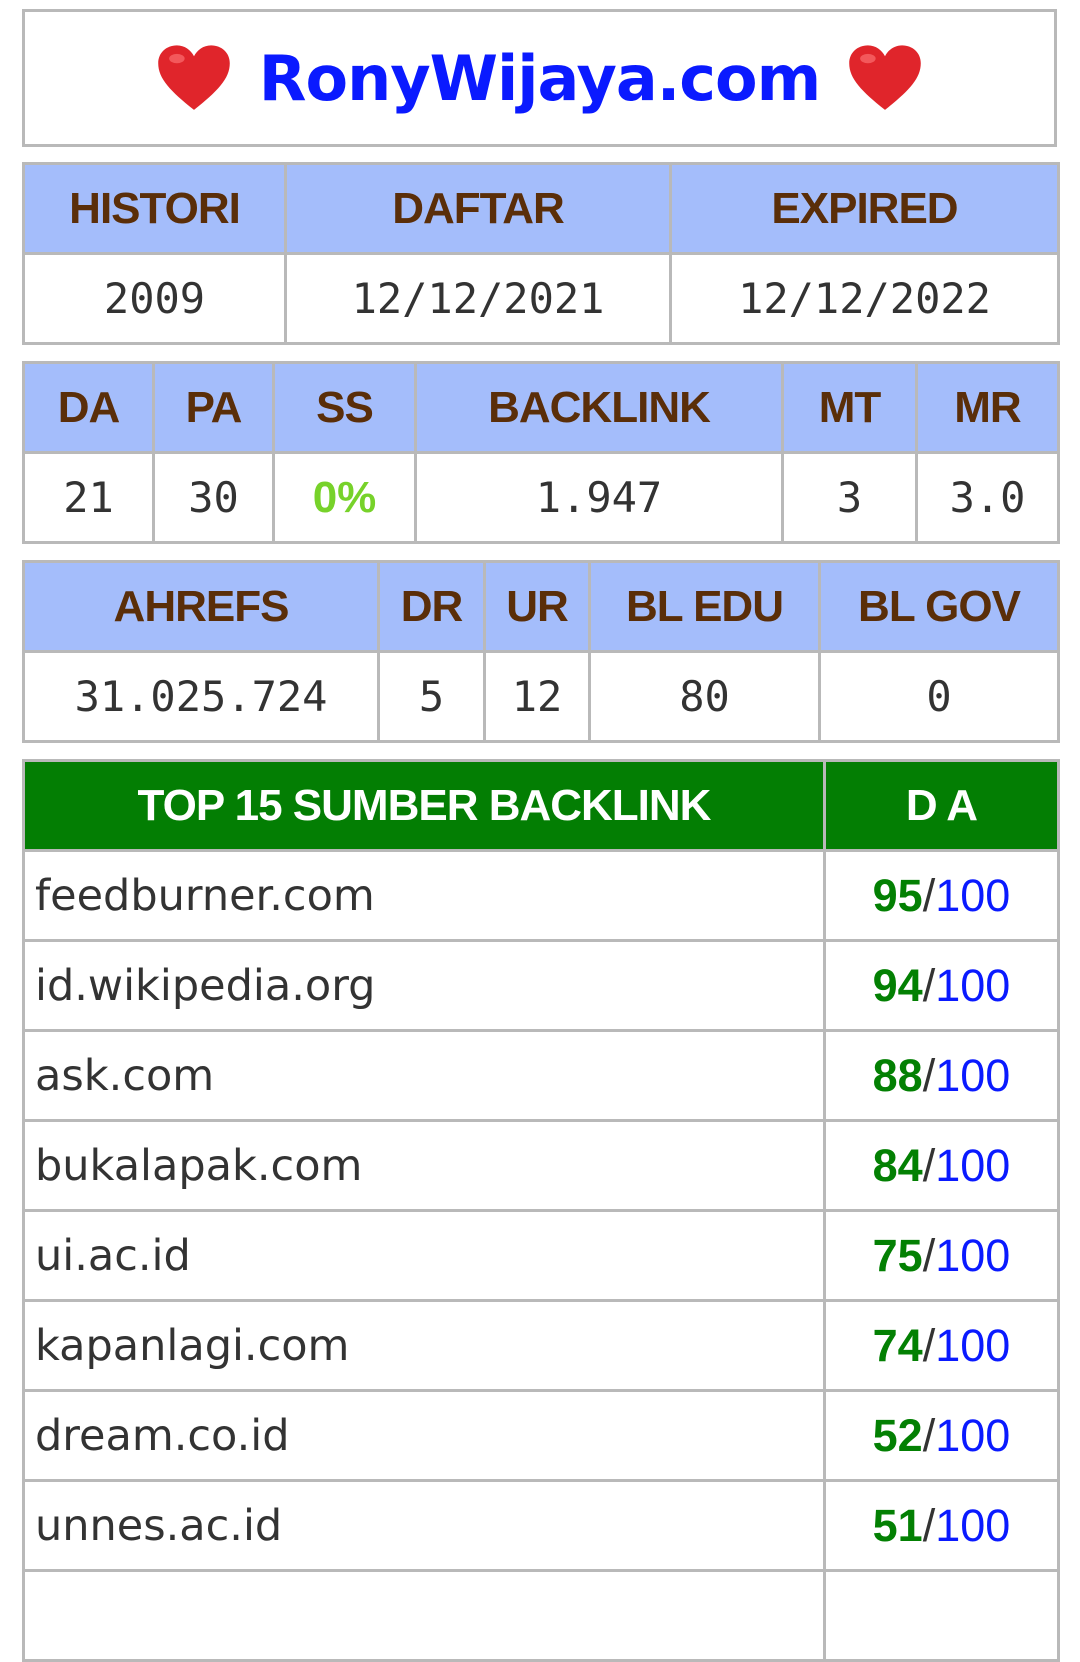 The image size is (1080, 1662). What do you see at coordinates (897, 1525) in the screenshot?
I see `score-da: 51` at bounding box center [897, 1525].